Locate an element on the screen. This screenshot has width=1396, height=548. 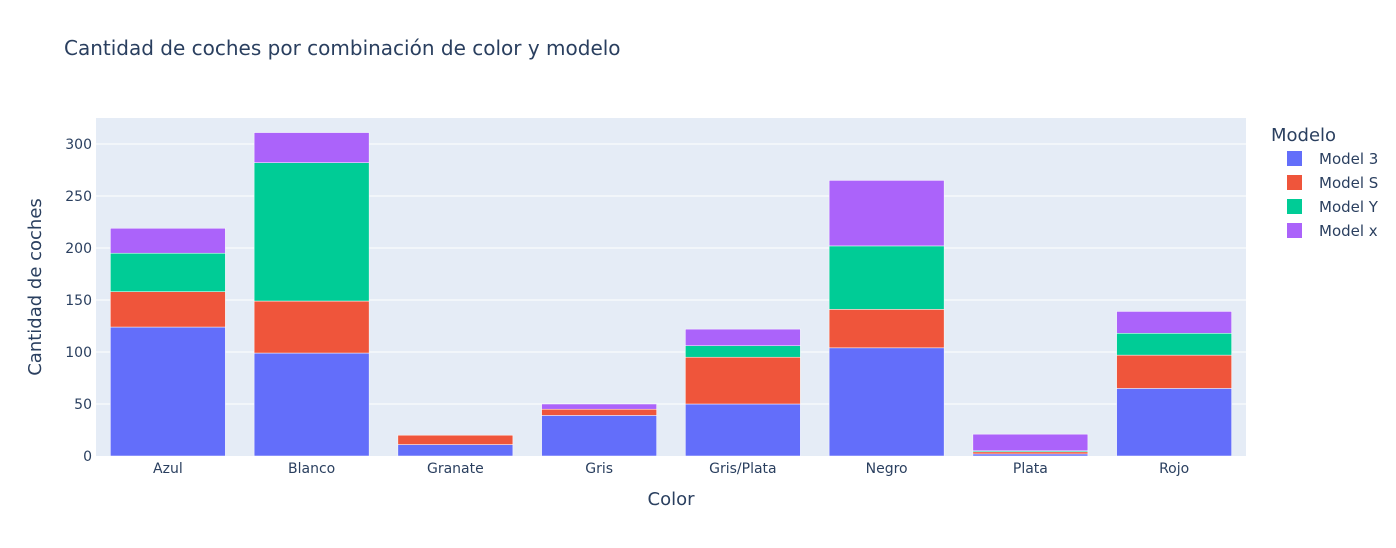
bar-plata-model-s is located at coordinates (1030, 453).